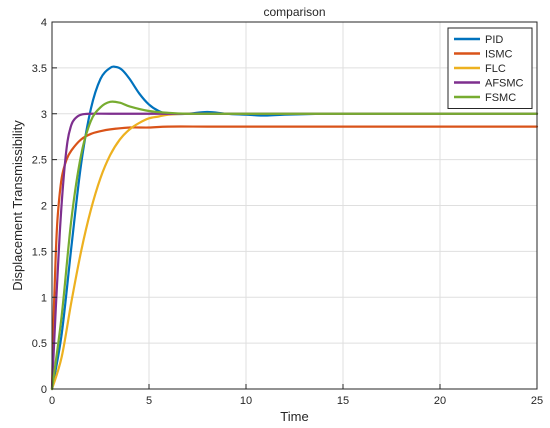 This screenshot has height=428, width=550. What do you see at coordinates (294, 12) in the screenshot?
I see `chart-title: comparison` at bounding box center [294, 12].